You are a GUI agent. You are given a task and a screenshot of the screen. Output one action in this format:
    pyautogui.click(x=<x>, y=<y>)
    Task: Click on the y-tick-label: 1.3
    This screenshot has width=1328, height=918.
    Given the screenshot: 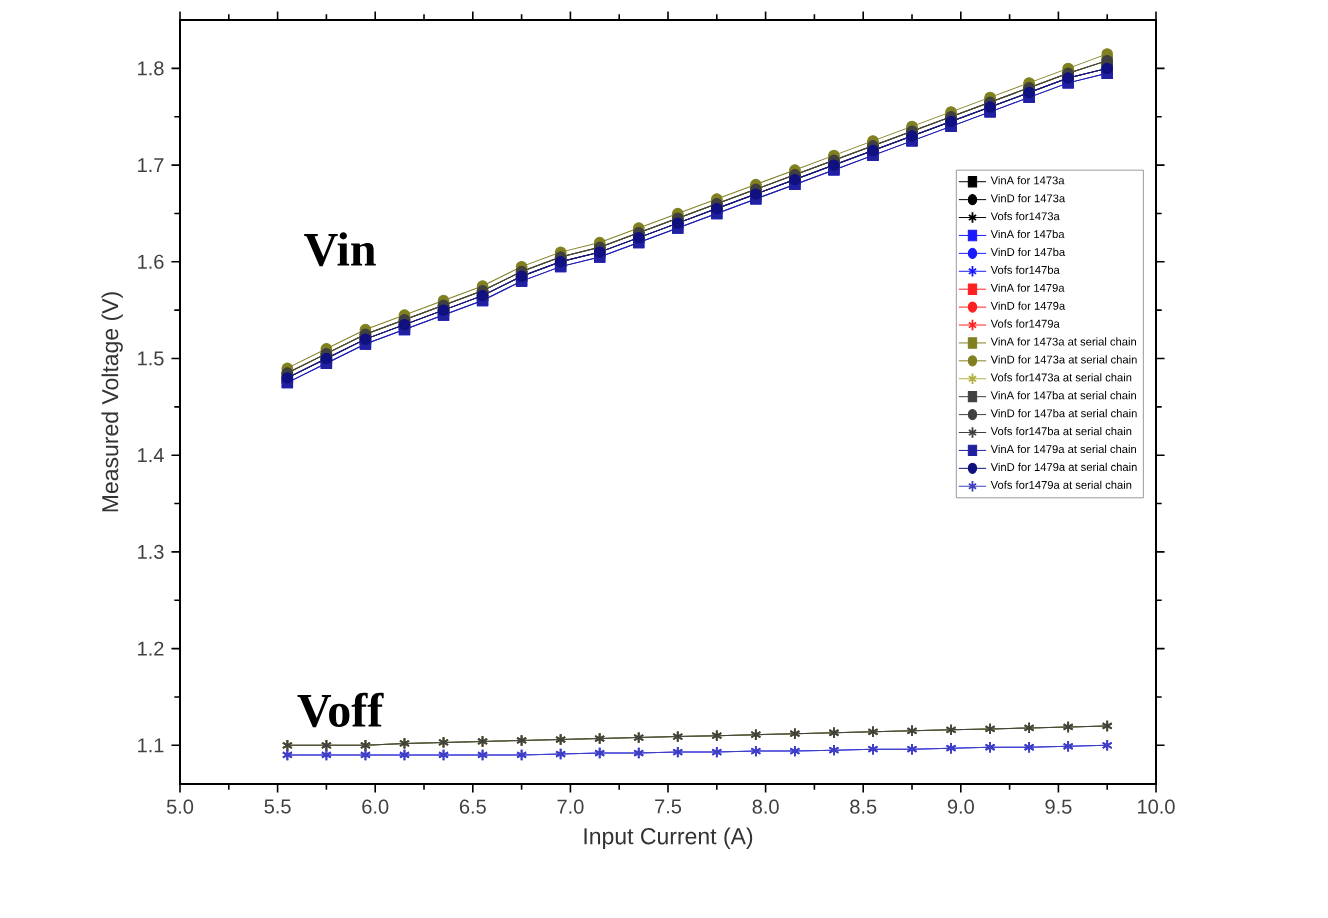 What is the action you would take?
    pyautogui.click(x=151, y=551)
    